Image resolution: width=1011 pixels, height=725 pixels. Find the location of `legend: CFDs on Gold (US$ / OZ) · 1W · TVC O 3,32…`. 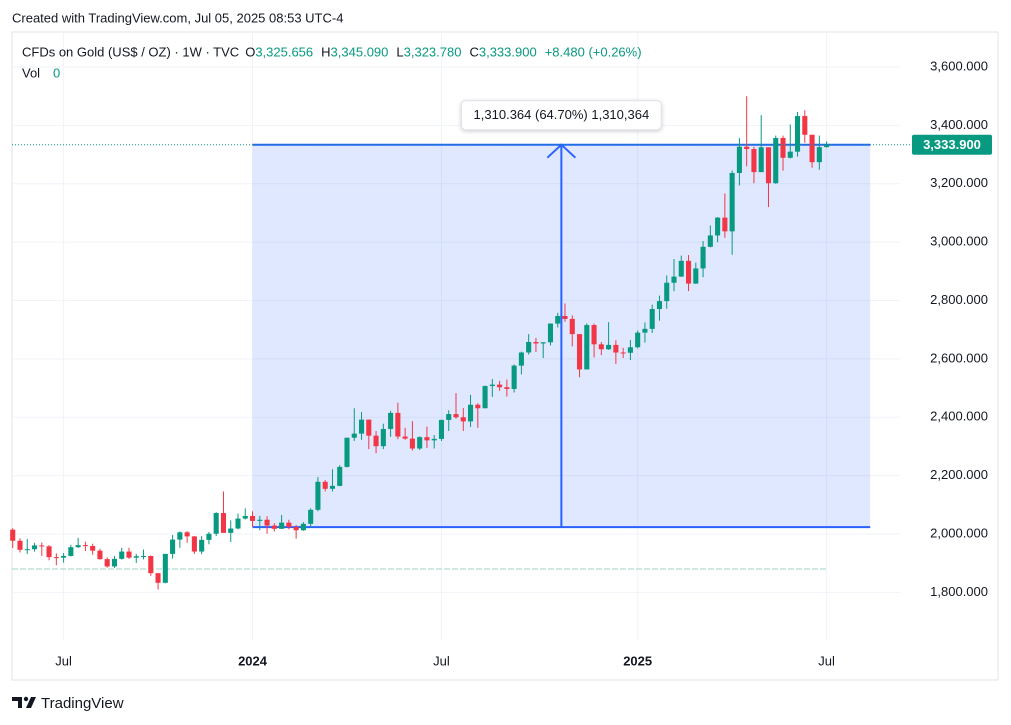

legend: CFDs on Gold (US$ / OZ) · 1W · TVC O 3,32… is located at coordinates (332, 51).